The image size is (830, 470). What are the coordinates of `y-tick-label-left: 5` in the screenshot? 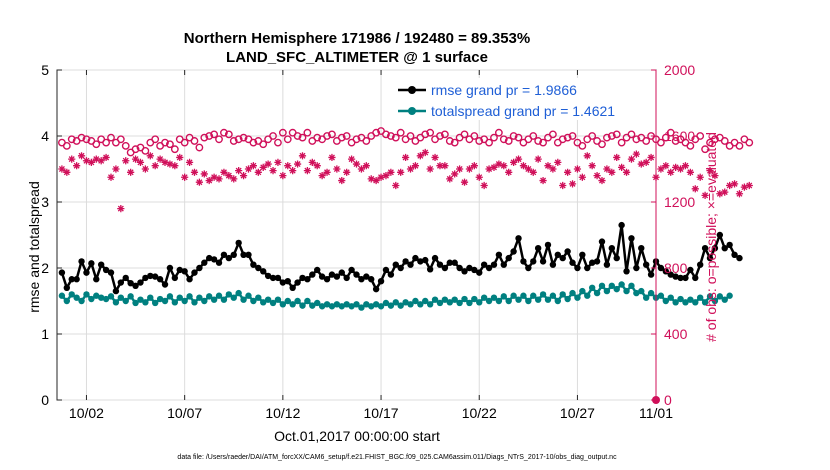 It's located at (45, 70).